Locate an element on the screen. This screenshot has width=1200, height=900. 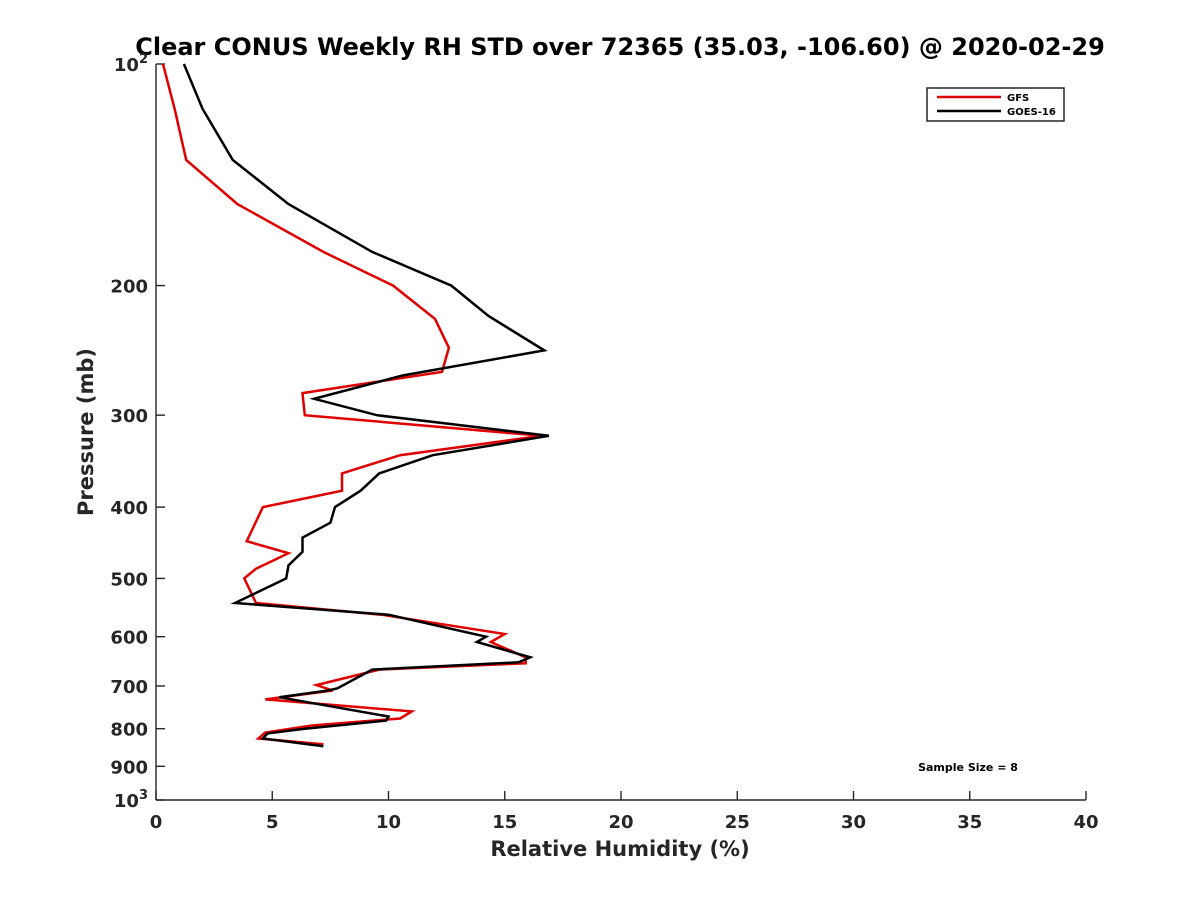
y-tick-label: 200 is located at coordinates (129, 287).